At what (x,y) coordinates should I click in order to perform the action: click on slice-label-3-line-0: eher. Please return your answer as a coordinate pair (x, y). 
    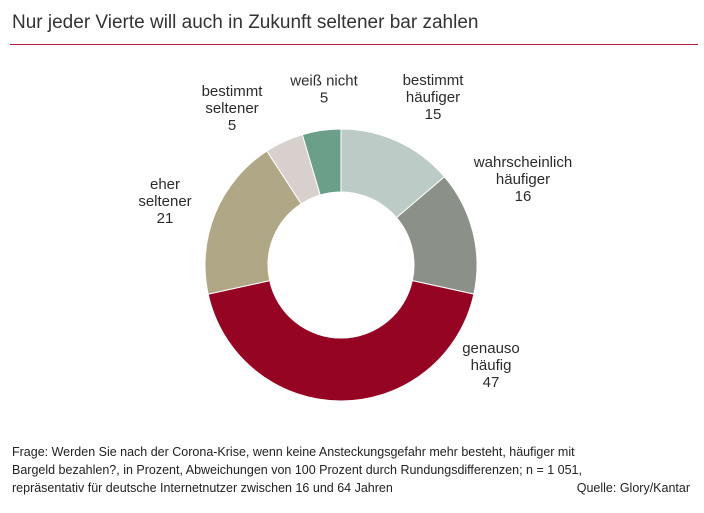
    Looking at the image, I should click on (165, 184).